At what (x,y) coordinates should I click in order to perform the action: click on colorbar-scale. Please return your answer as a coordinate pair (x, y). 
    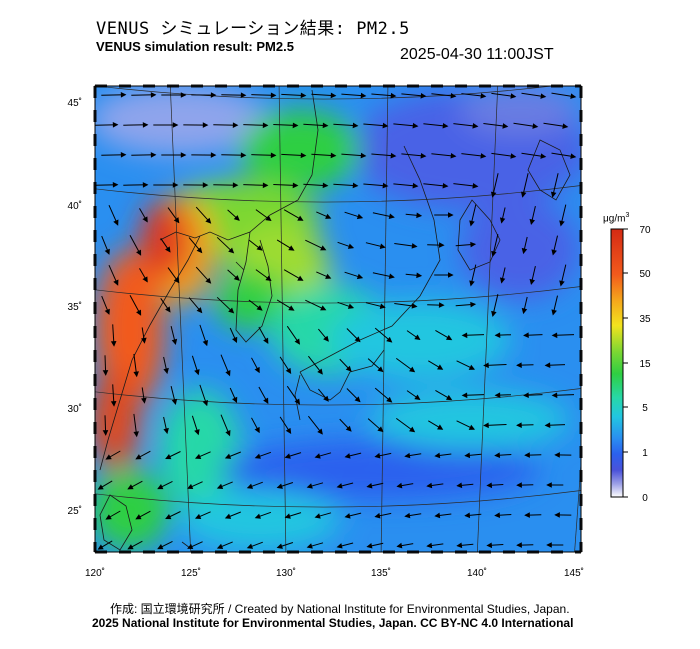
    Looking at the image, I should click on (617, 363).